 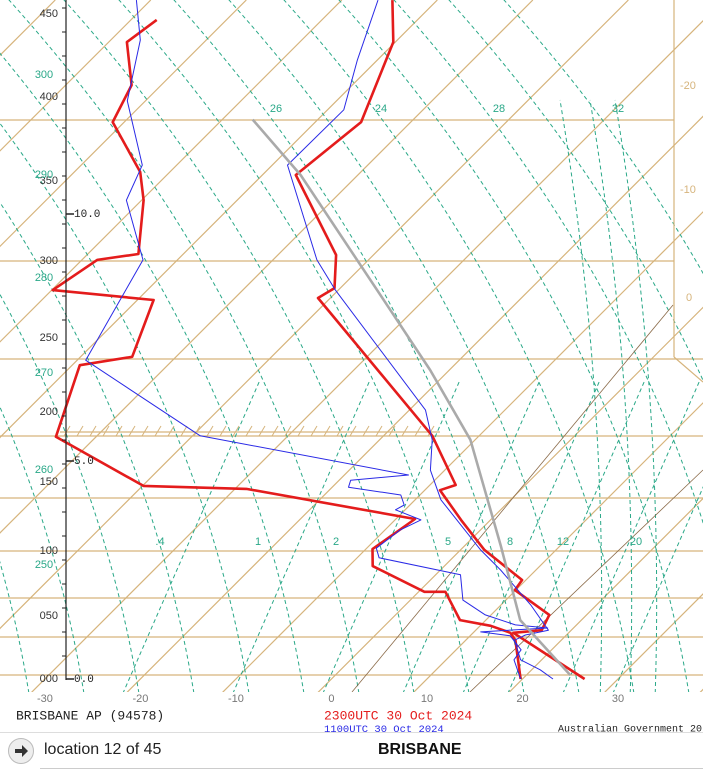 What do you see at coordinates (103, 749) in the screenshot?
I see `location-text: location 12 of 45` at bounding box center [103, 749].